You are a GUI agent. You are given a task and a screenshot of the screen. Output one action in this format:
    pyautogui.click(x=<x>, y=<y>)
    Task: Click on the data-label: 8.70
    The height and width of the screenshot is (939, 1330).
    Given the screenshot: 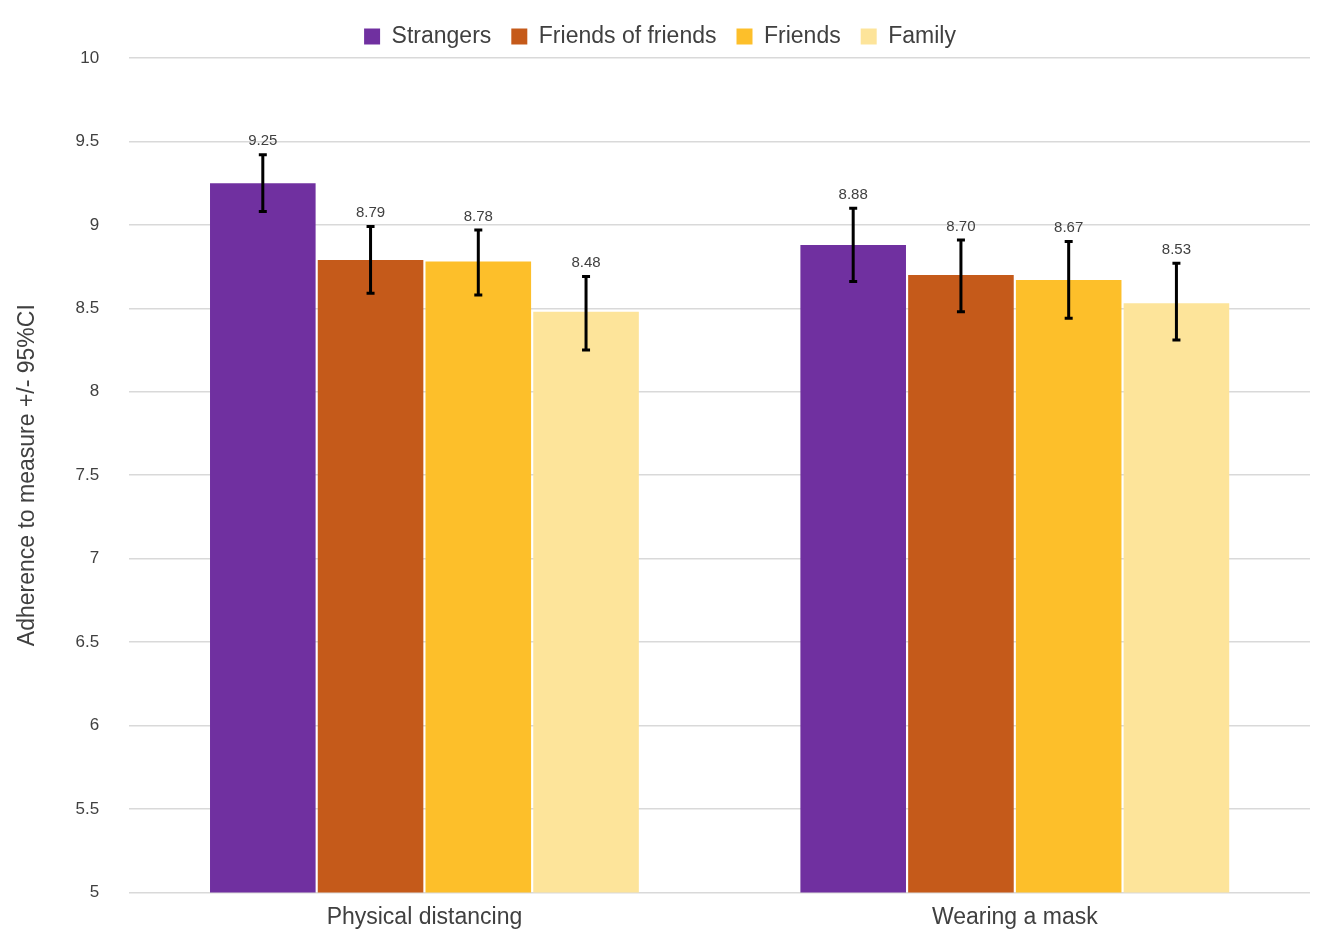 What is the action you would take?
    pyautogui.click(x=961, y=225)
    